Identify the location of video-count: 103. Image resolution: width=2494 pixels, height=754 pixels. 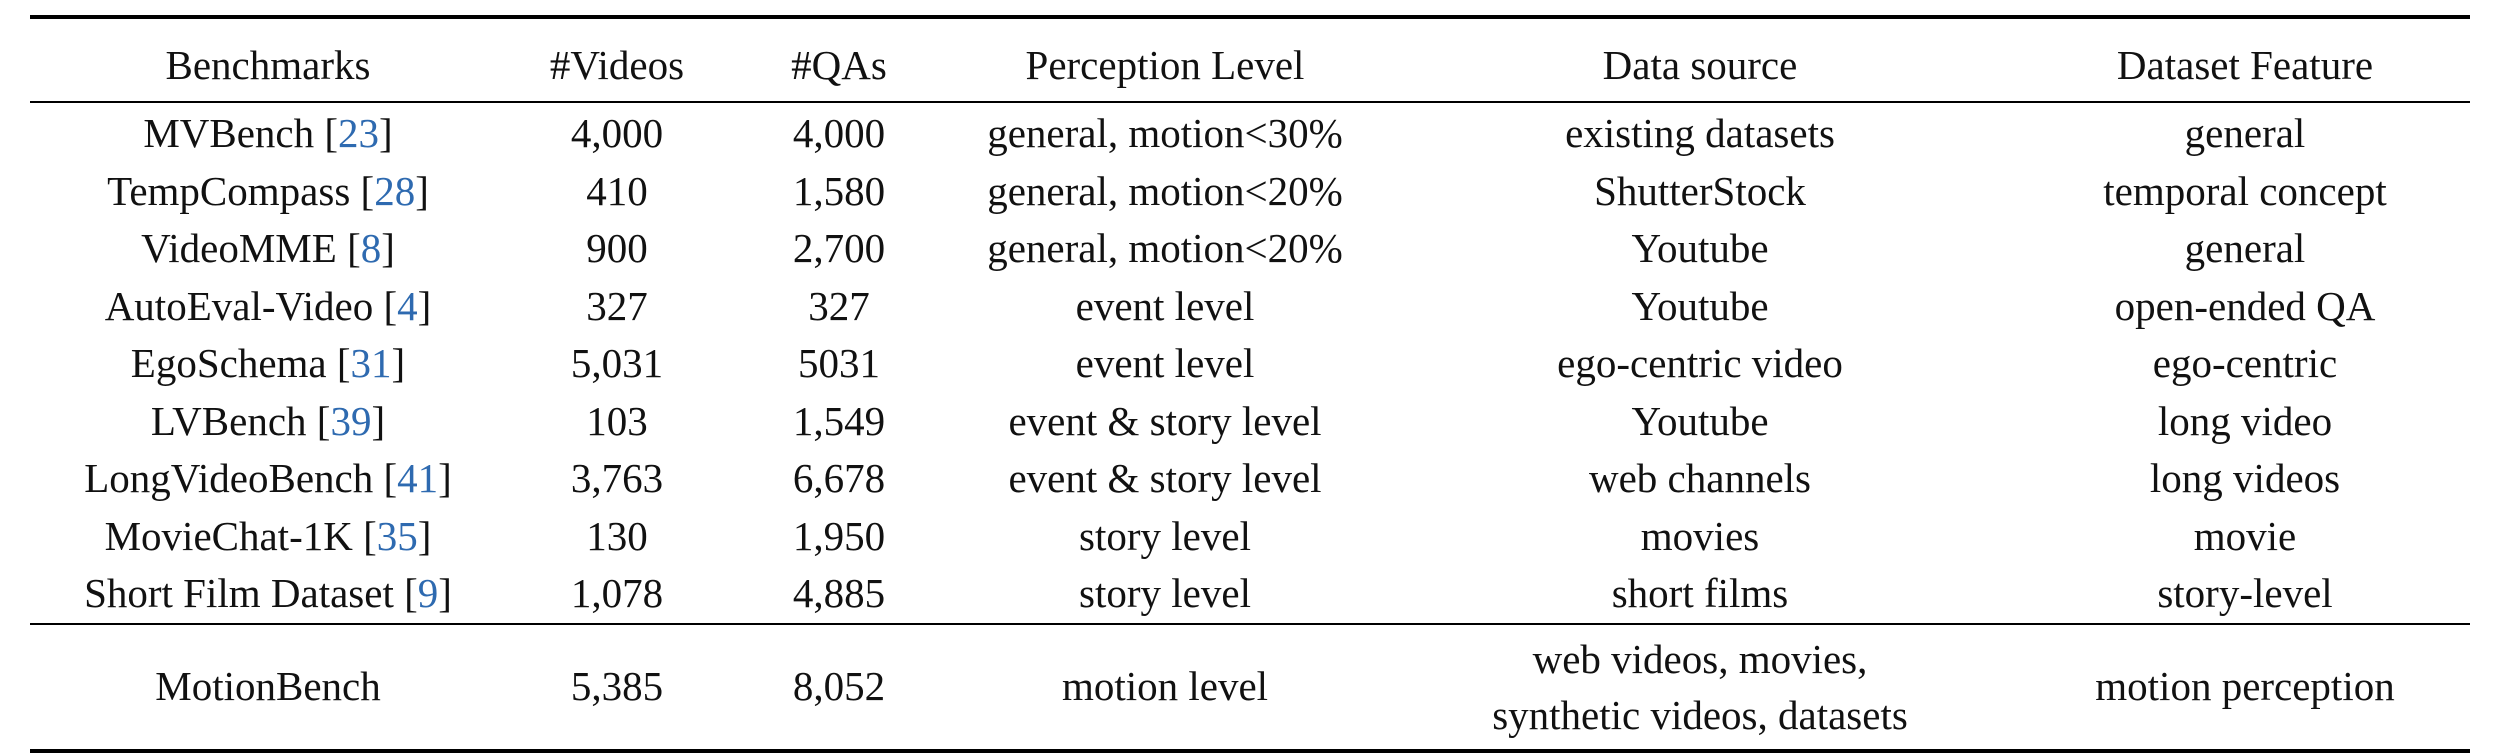
(617, 420).